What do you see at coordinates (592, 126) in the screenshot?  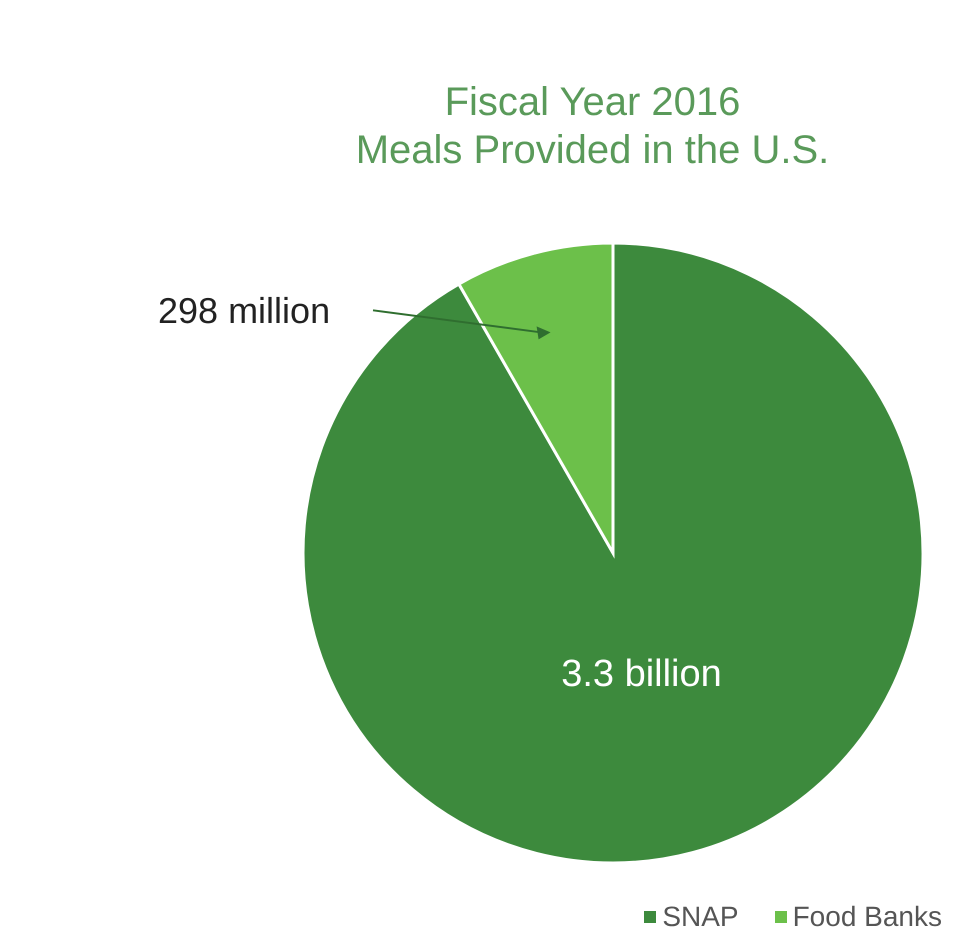 I see `chart-title: Fiscal Year 2016 Meals Provided in the U.S.` at bounding box center [592, 126].